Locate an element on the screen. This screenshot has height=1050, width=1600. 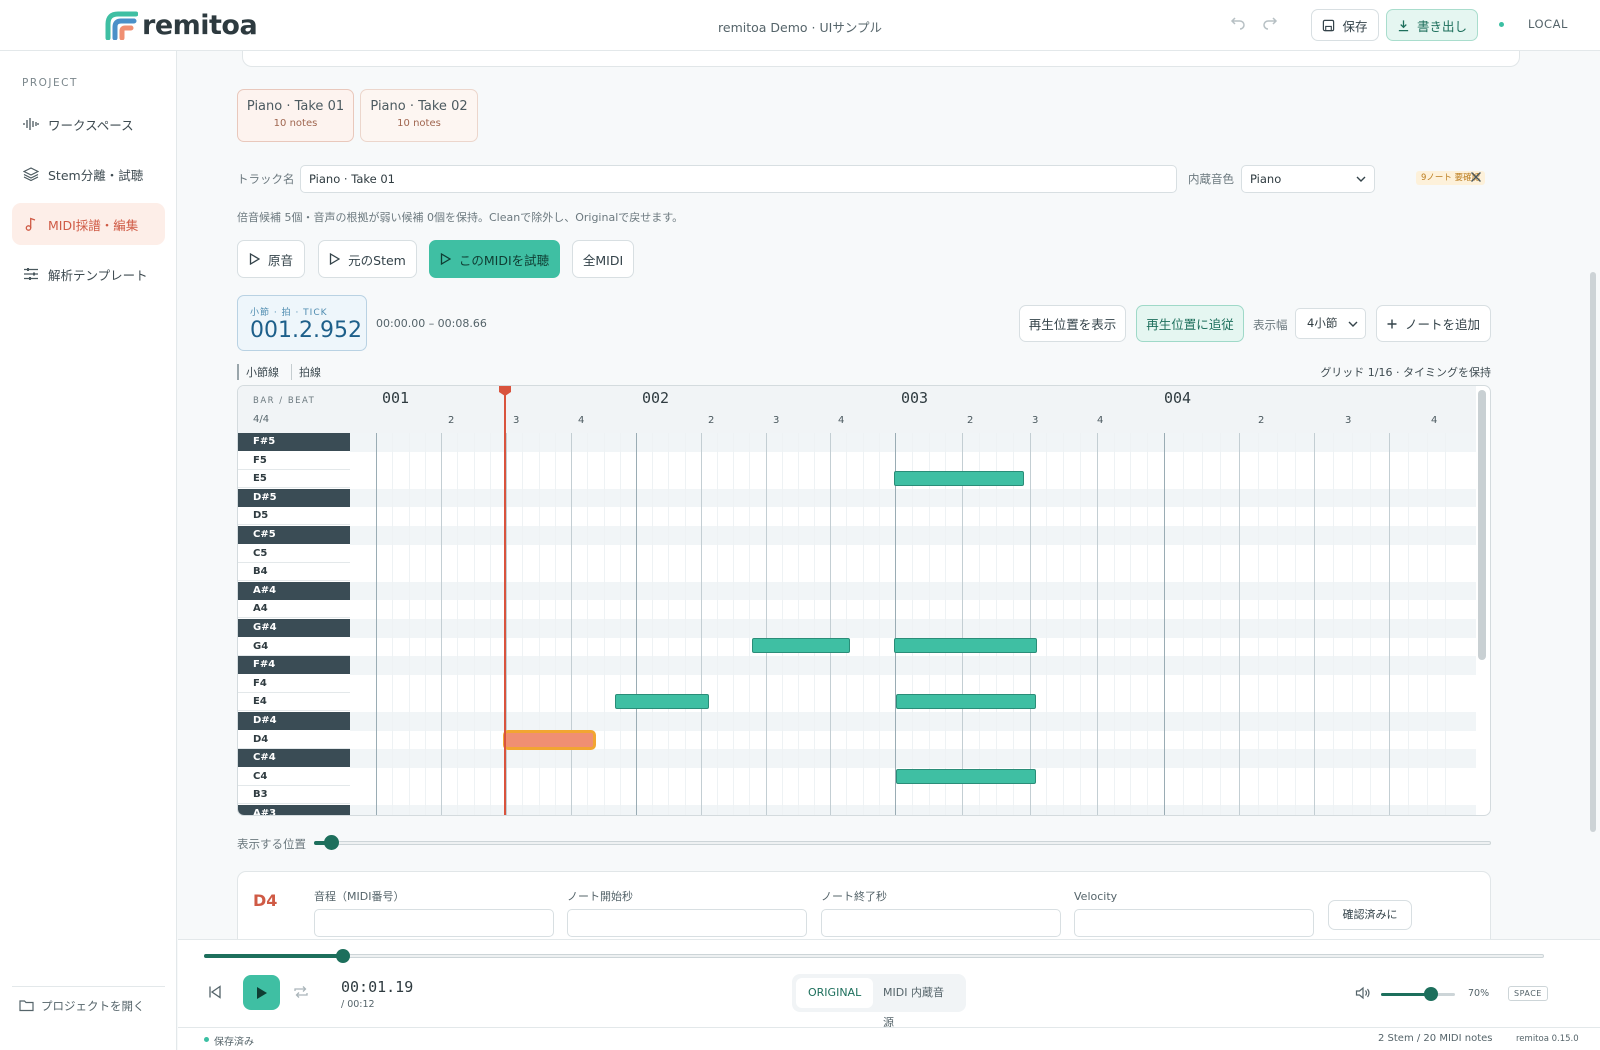
scroll-position-knob is located at coordinates (331, 842).